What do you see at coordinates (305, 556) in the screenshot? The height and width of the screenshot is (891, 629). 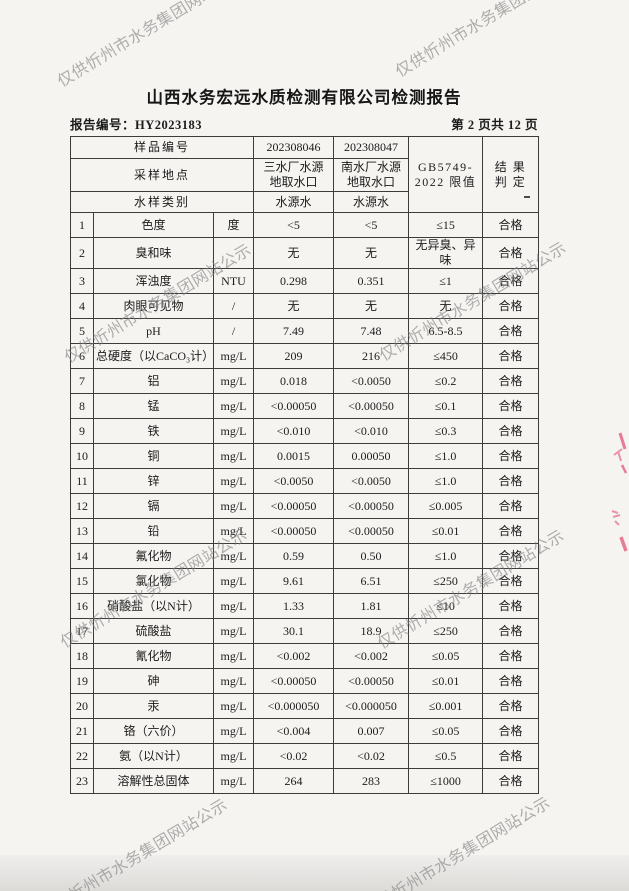 I see `table-row: 14 氟化物 mg/L 0.59 0.50 ≤1.0 合格` at bounding box center [305, 556].